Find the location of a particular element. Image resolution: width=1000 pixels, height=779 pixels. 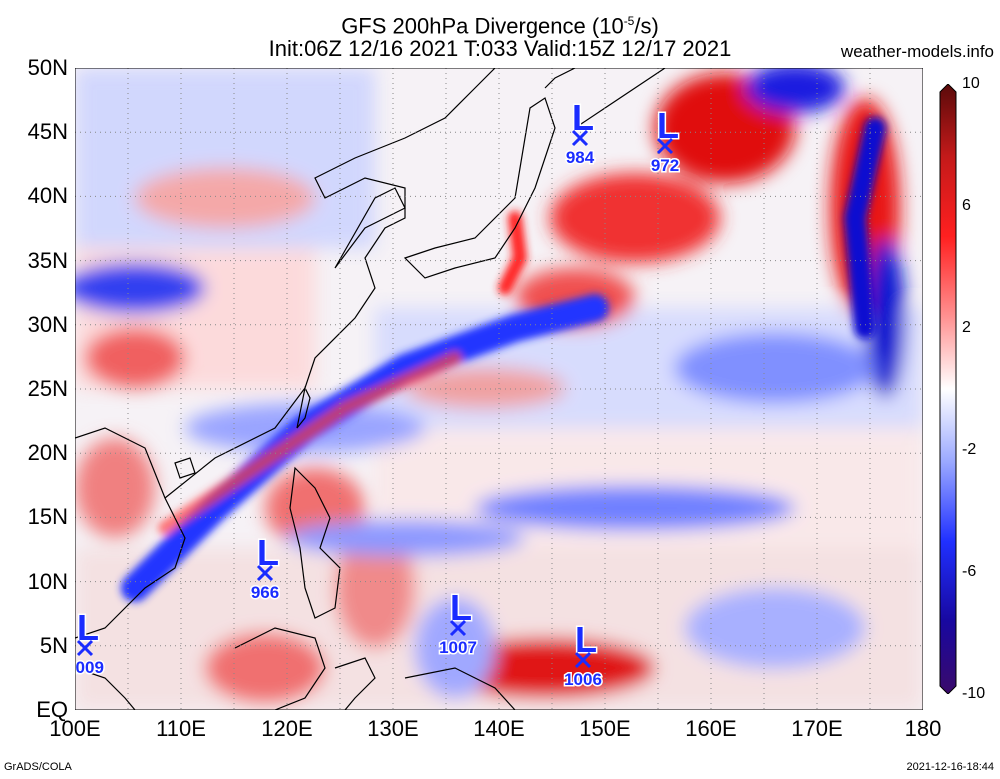

lon-label: 100E is located at coordinates (75, 728).